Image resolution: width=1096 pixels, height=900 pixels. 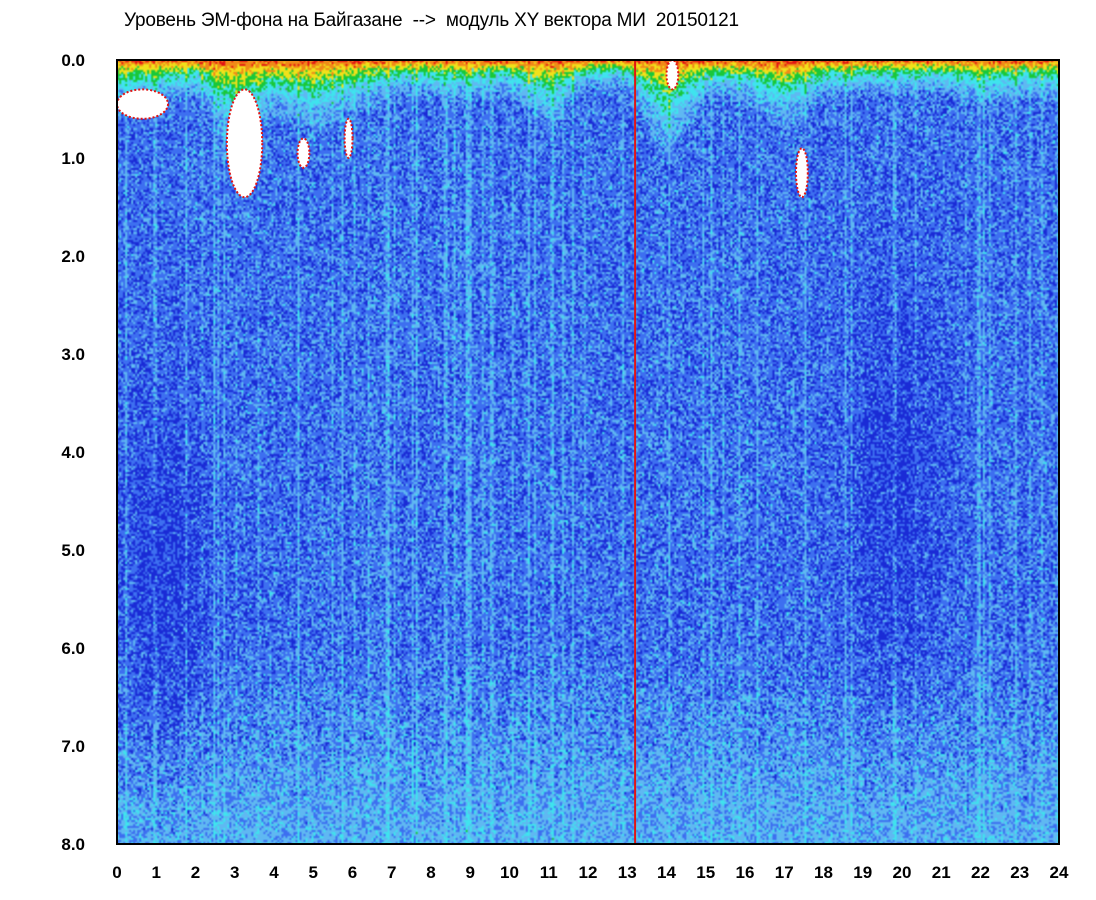 I want to click on x-axis: 0 1 2 3 4 5 6 7 8 9 10 11 12 13 14 15 16 17 18 19 20 21 22 23 24, so click(x=590, y=872).